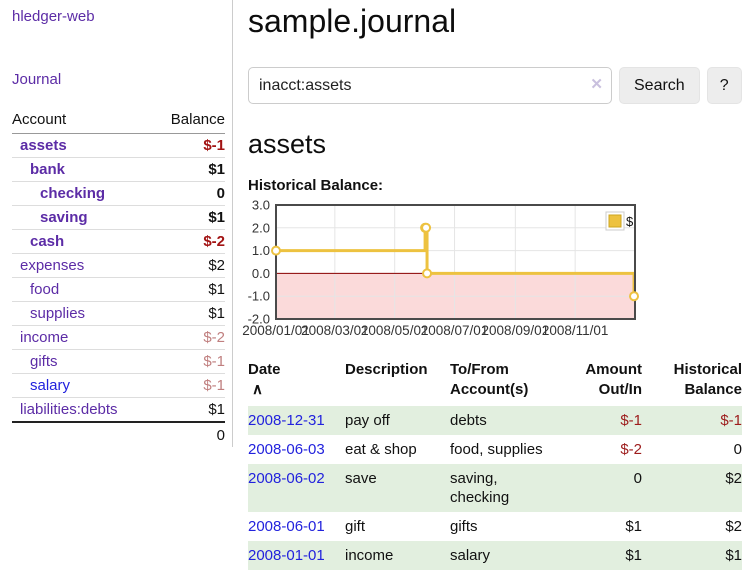 This screenshot has height=582, width=742. What do you see at coordinates (82, 241) in the screenshot?
I see `account-cell: cash` at bounding box center [82, 241].